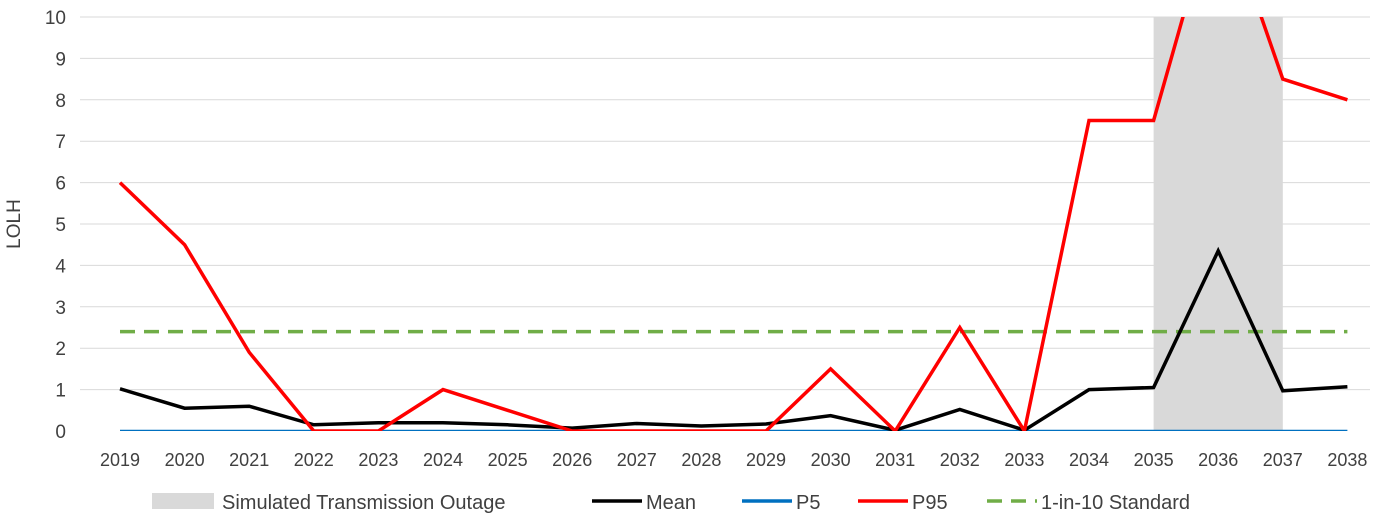  Describe the element at coordinates (60, 432) in the screenshot. I see `y-tick-label: 0` at that location.